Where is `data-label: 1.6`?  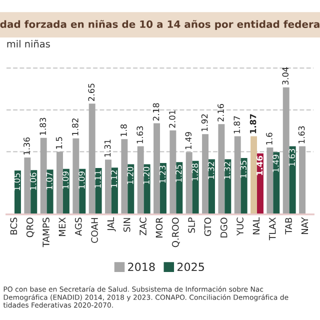 data-label: 1.6 is located at coordinates (269, 138).